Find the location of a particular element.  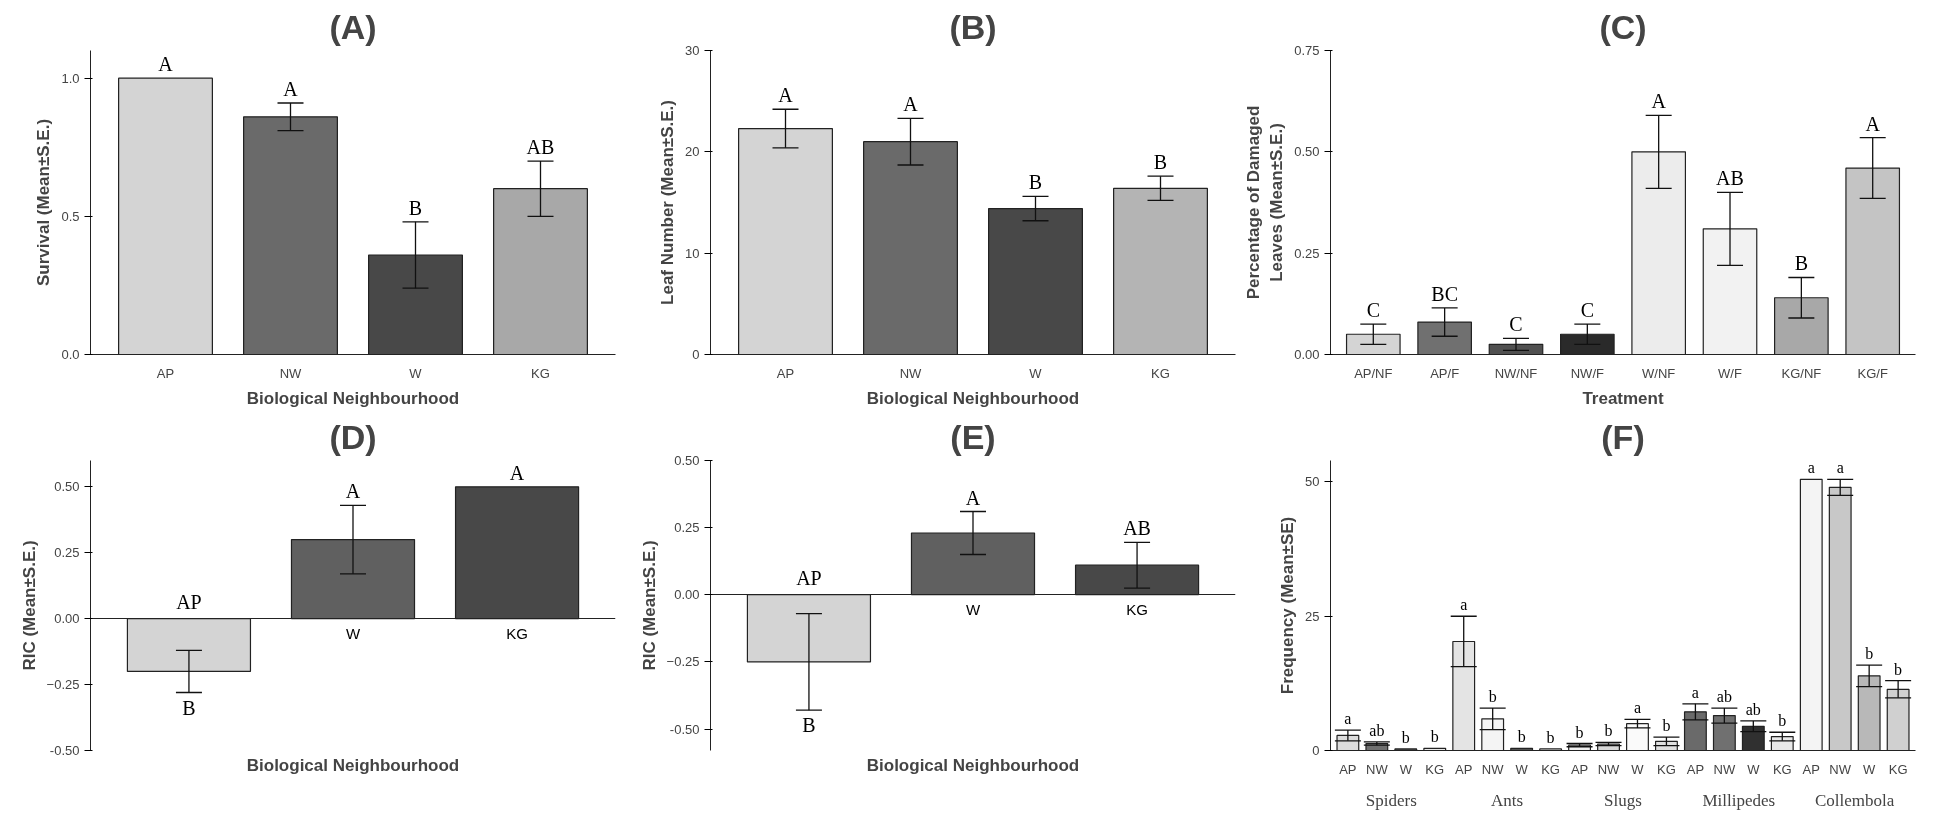

y-tick-label: 0 is located at coordinates (696, 354).